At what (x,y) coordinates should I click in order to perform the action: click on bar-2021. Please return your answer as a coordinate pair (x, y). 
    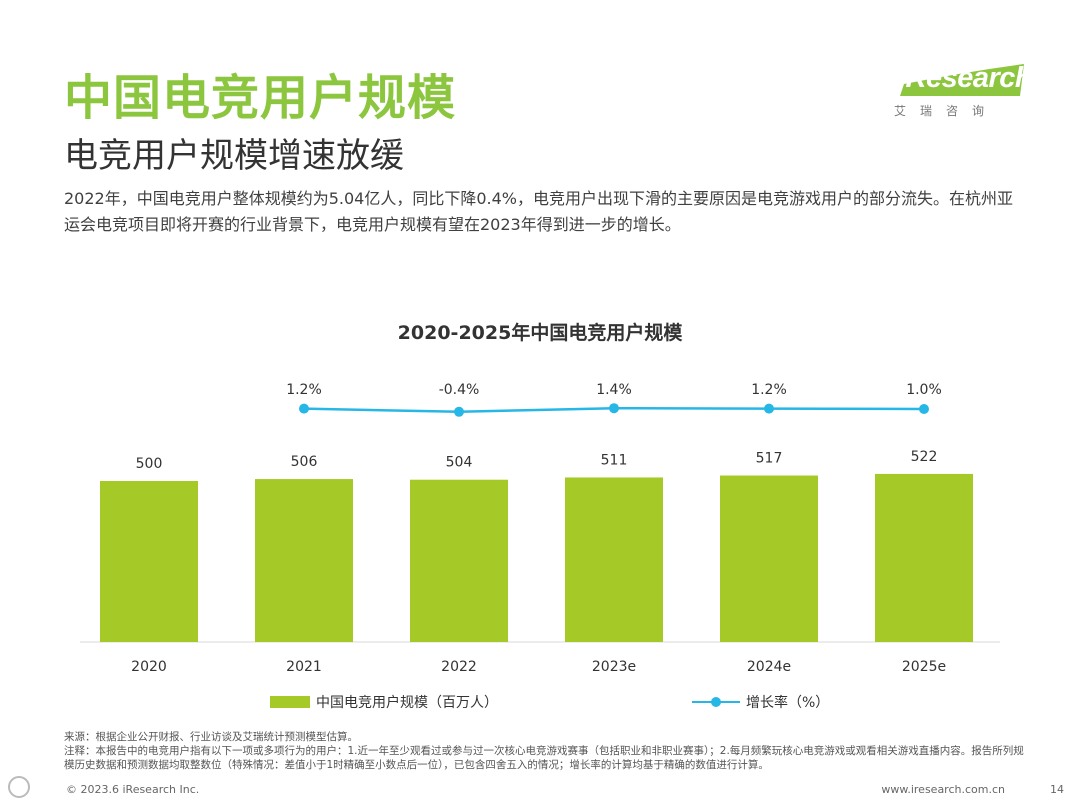
    Looking at the image, I should click on (304, 560).